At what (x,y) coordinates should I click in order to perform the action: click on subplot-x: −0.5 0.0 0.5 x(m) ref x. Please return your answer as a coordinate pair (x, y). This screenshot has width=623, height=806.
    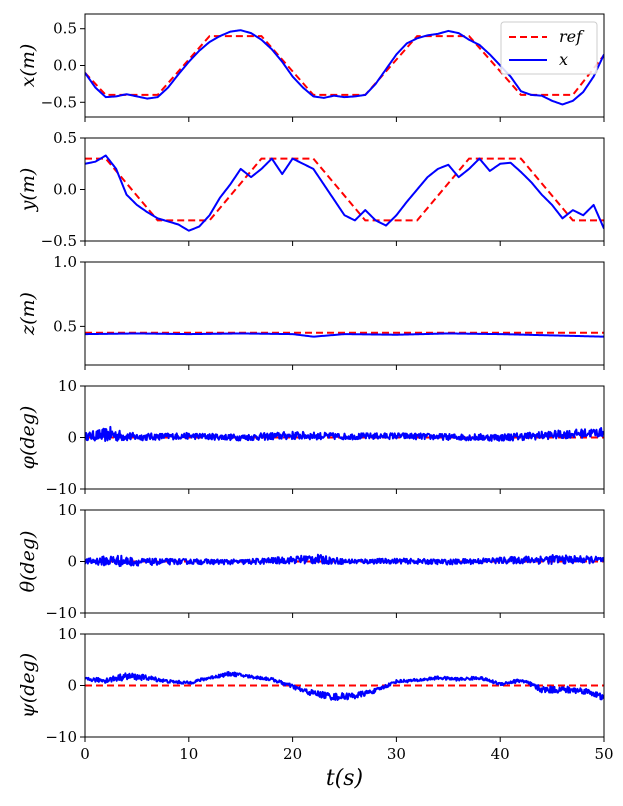
    Looking at the image, I should click on (311, 67).